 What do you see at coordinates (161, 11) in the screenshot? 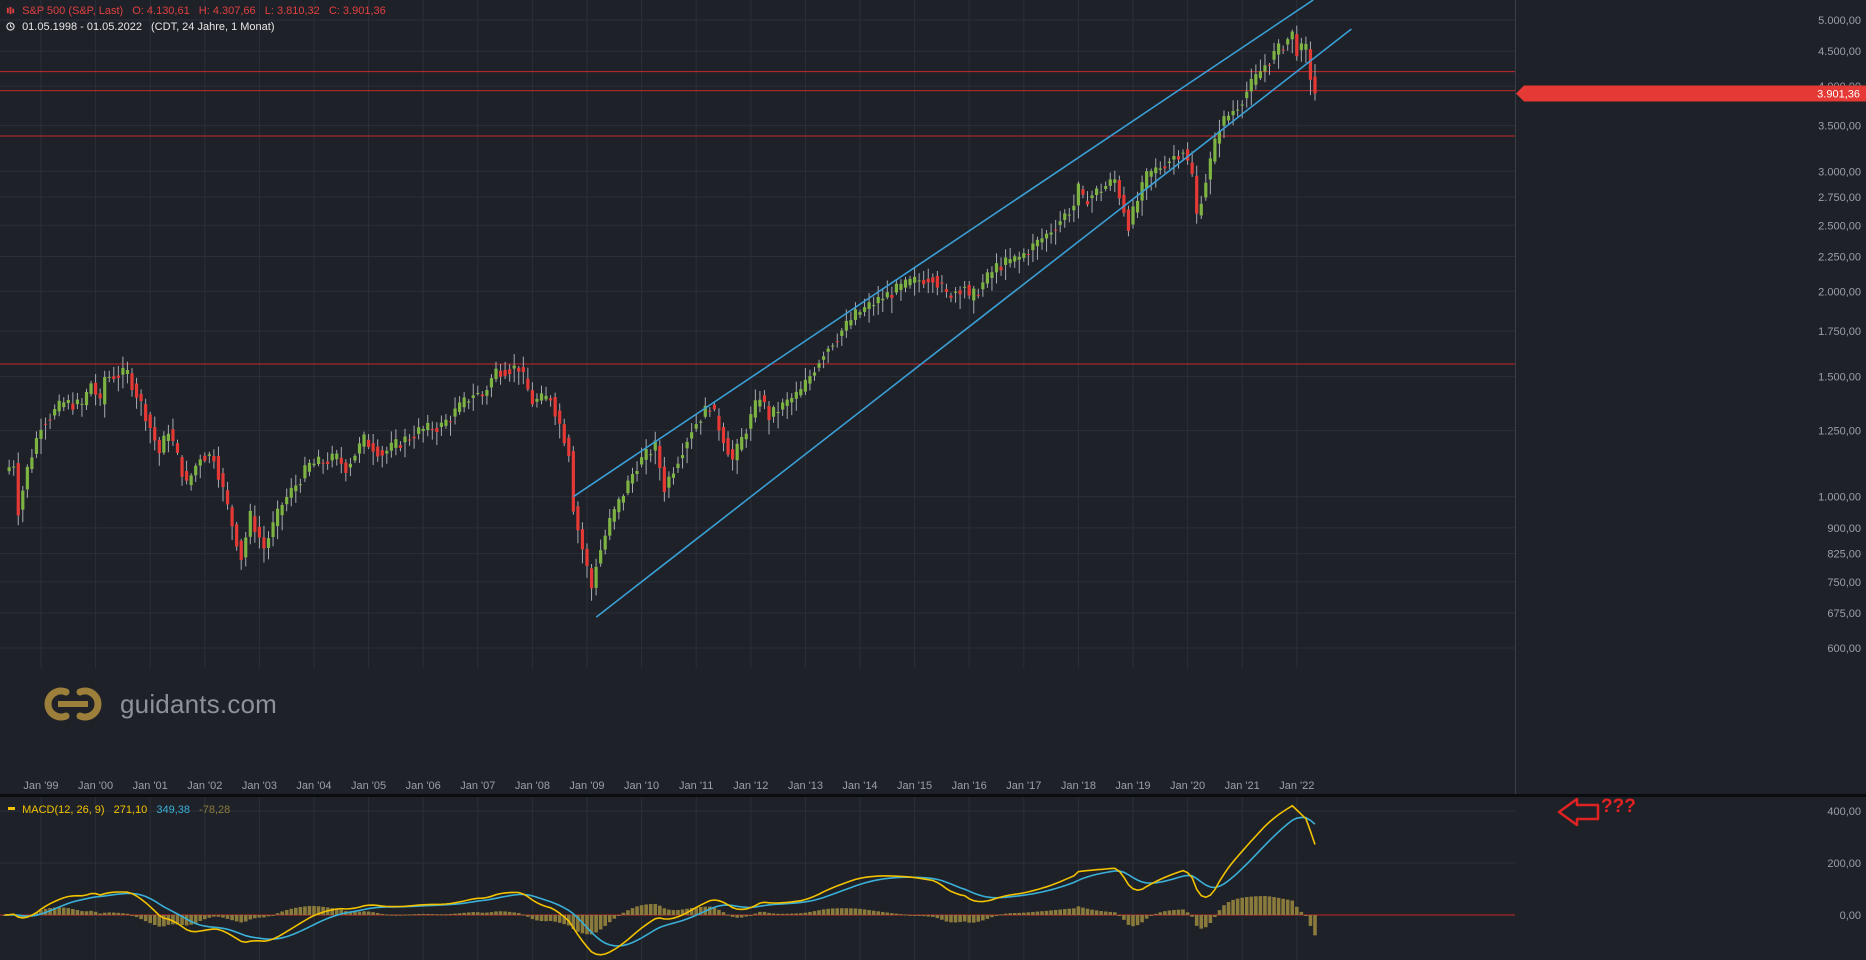
I see `open-value: O: 4.130,61` at bounding box center [161, 11].